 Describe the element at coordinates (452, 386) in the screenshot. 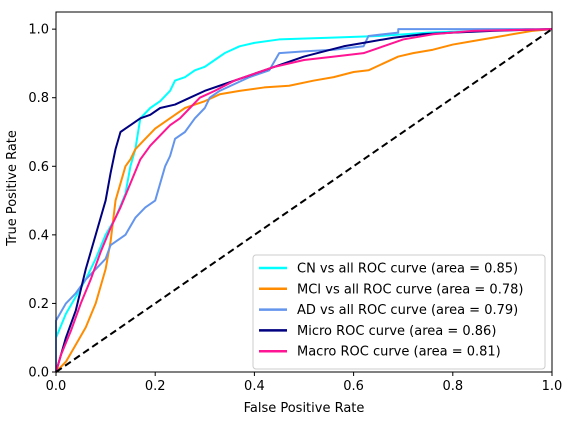

I see `x-tick-label: 0.8` at that location.